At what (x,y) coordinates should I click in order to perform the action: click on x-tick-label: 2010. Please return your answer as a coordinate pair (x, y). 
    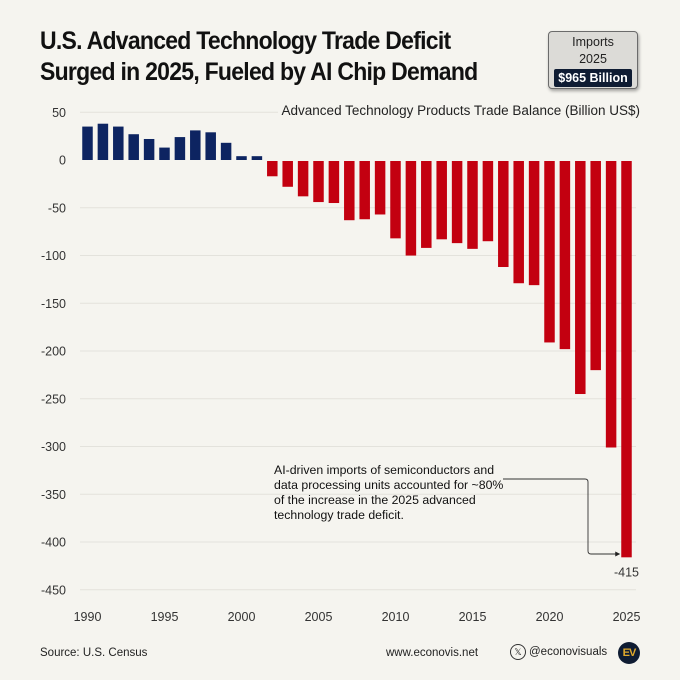
    Looking at the image, I should click on (396, 617).